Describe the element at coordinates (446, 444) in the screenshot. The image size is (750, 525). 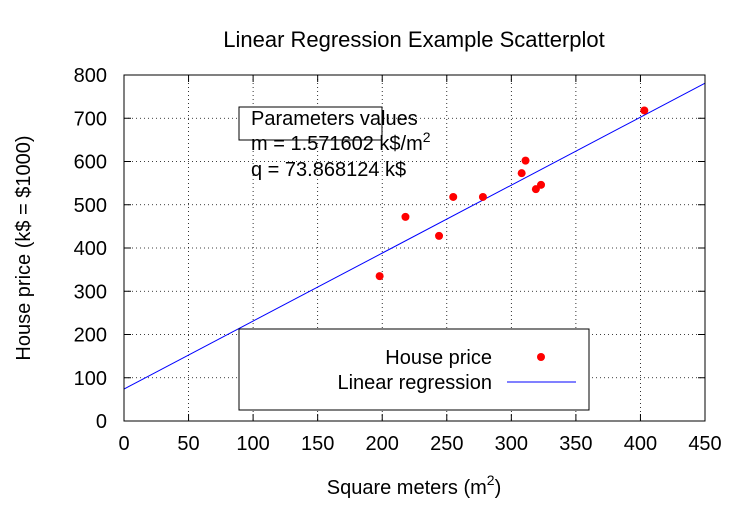
I see `x-tick-label: 250` at that location.